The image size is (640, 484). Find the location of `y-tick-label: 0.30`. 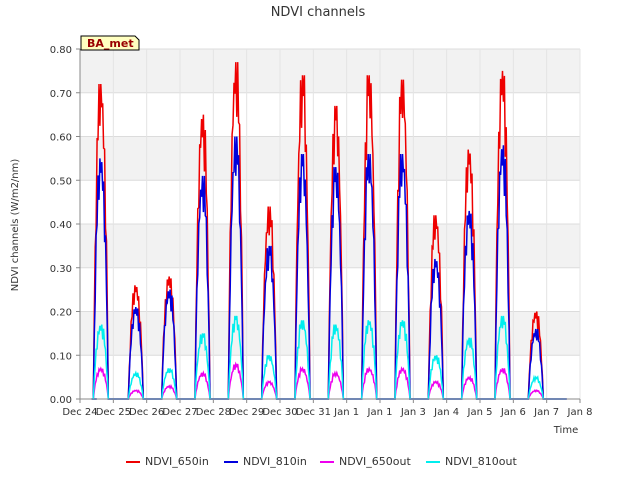

y-tick-label: 0.30 is located at coordinates (61, 269).